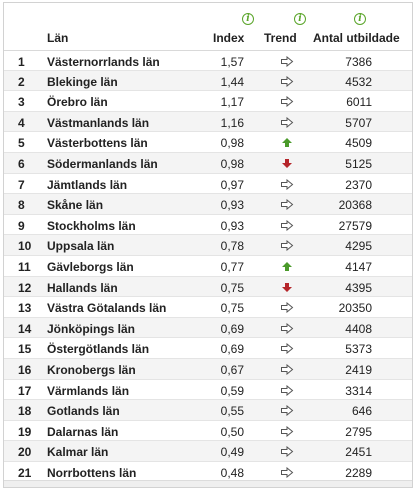 This screenshot has height=491, width=416. Describe the element at coordinates (21, 81) in the screenshot. I see `rank-cell: 2` at that location.